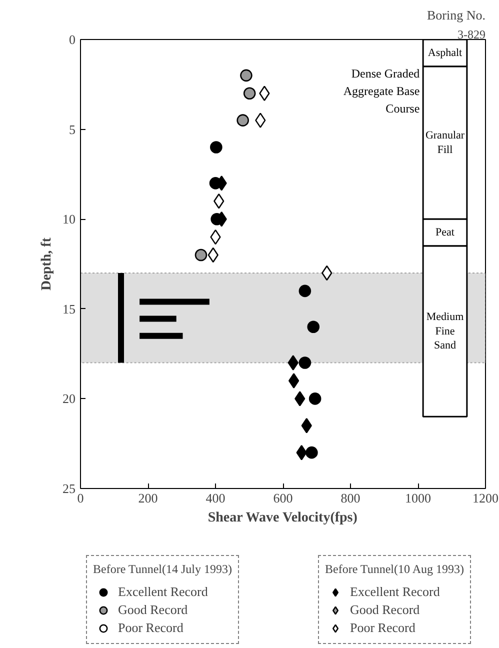  I want to click on x-tick-label: 400, so click(216, 498).